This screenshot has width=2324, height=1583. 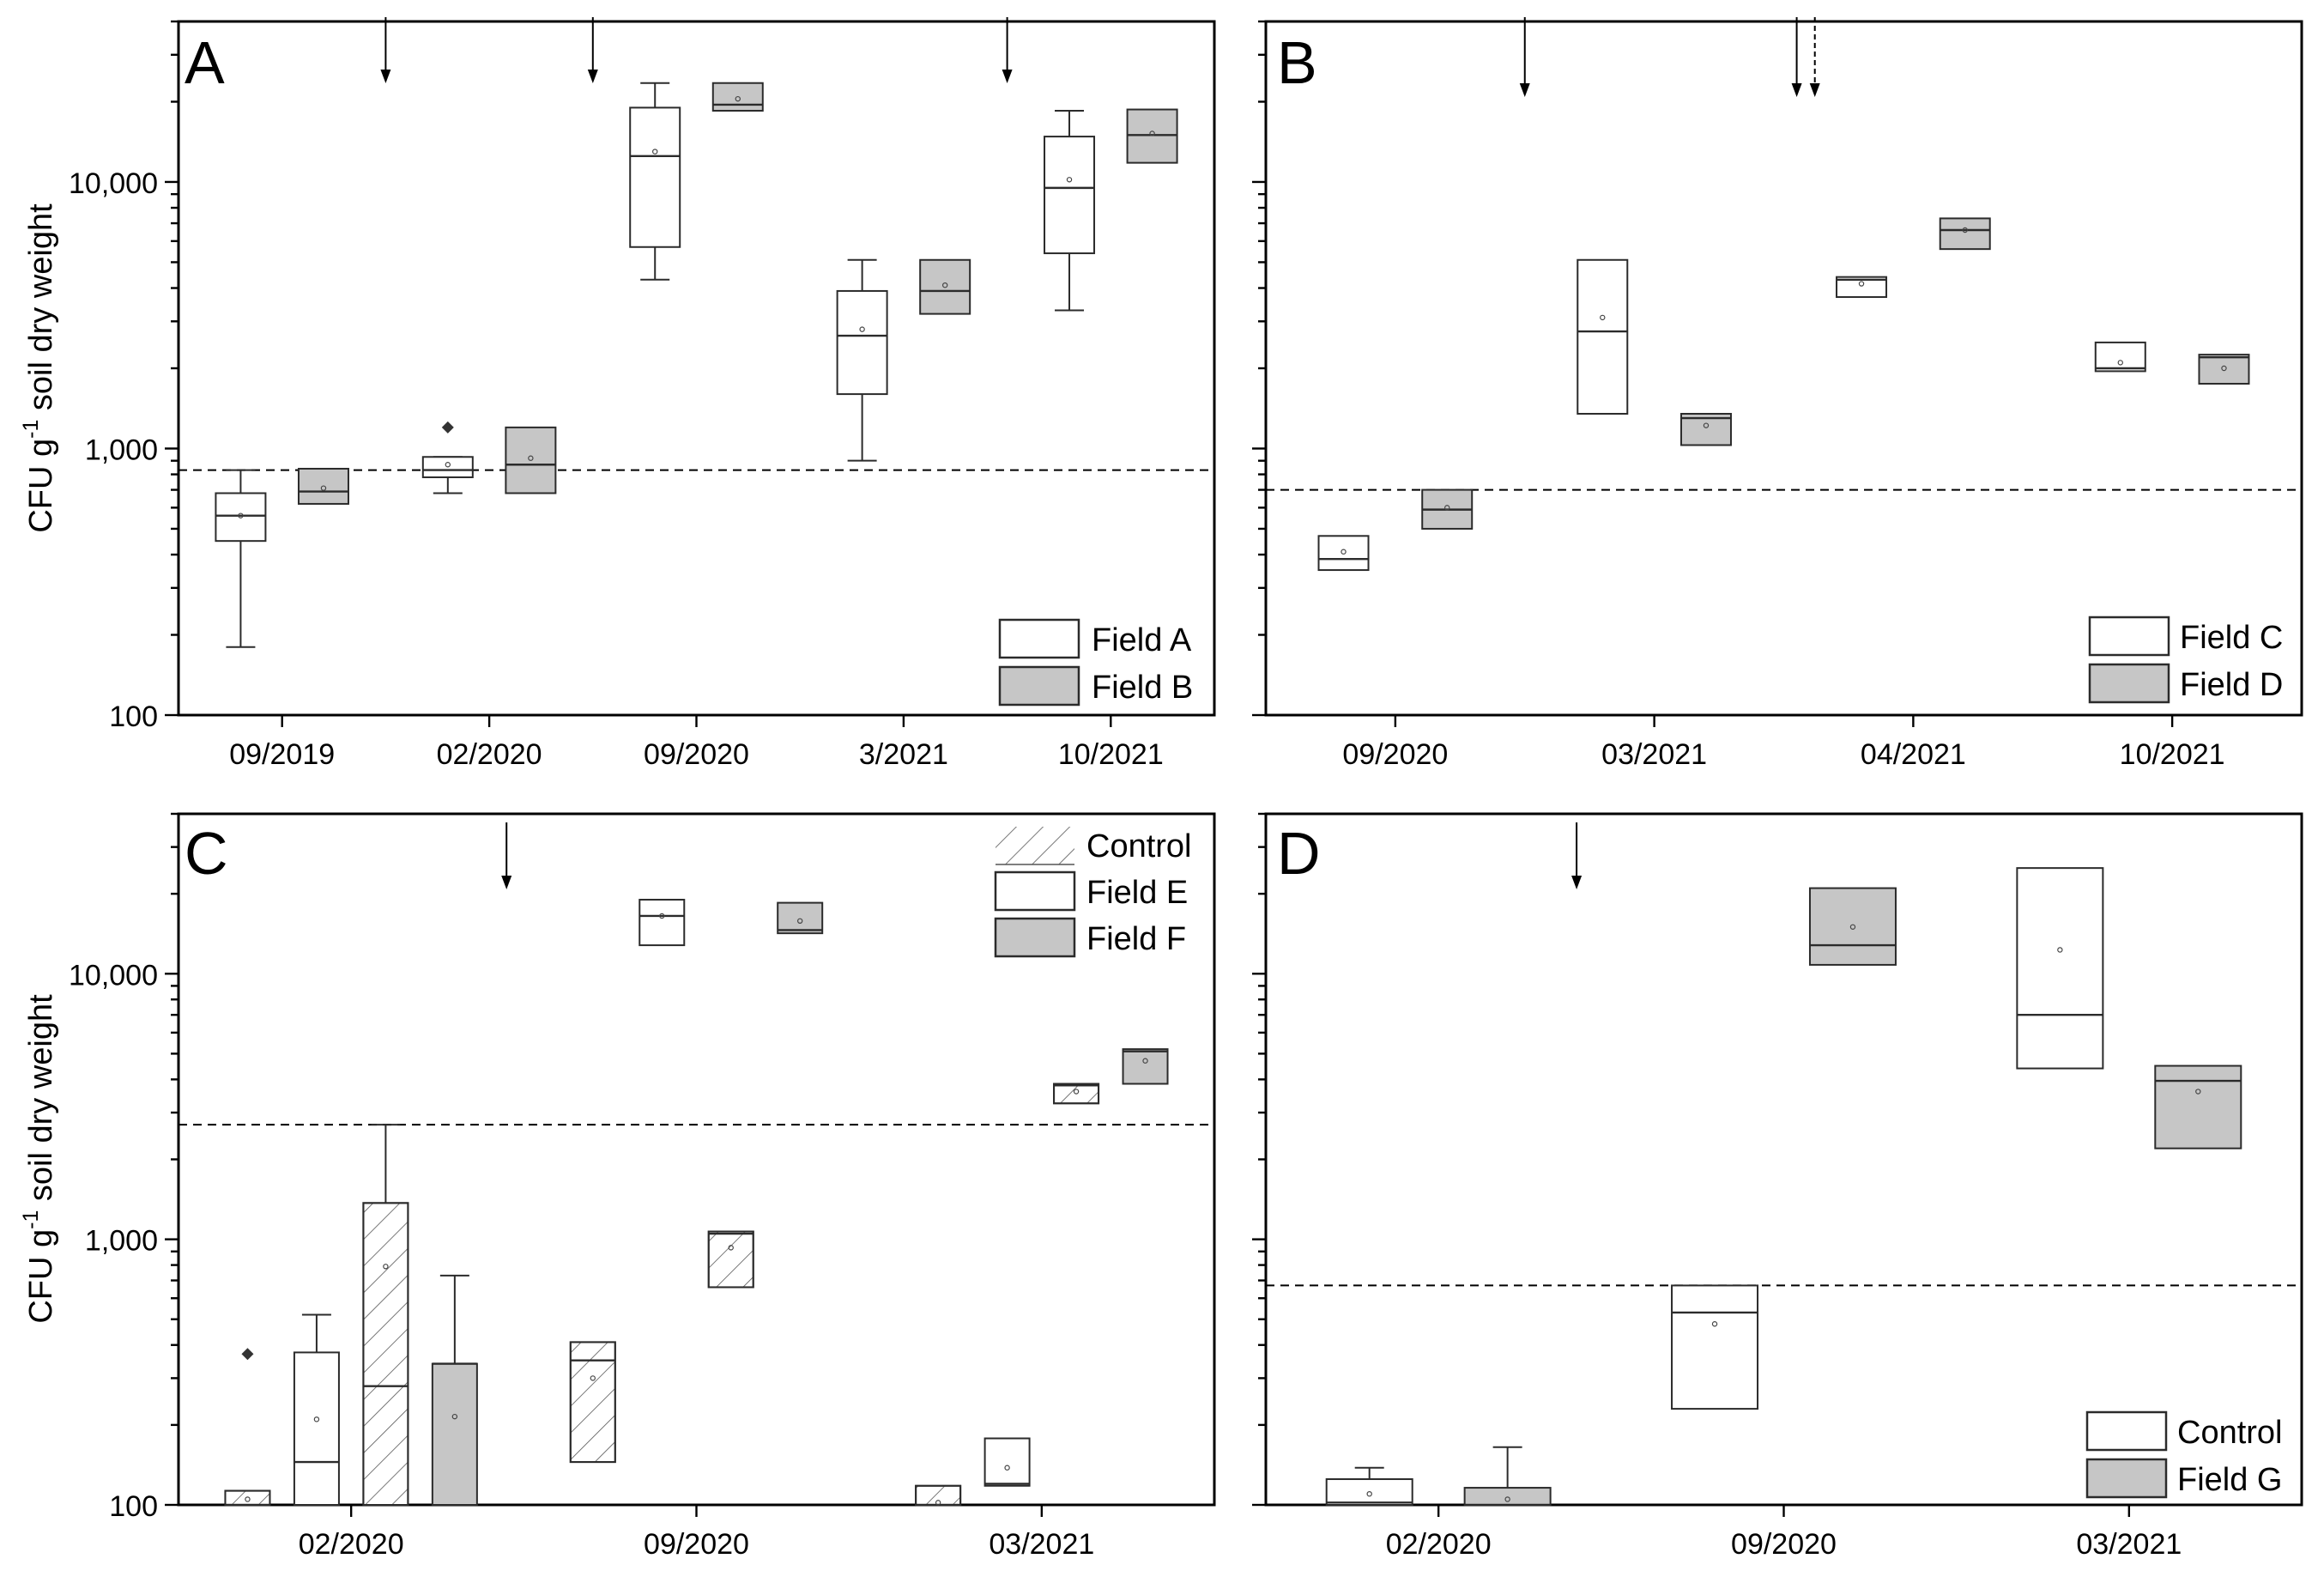 I want to click on panel-b-legend: Field C Field D, so click(x=2185, y=660).